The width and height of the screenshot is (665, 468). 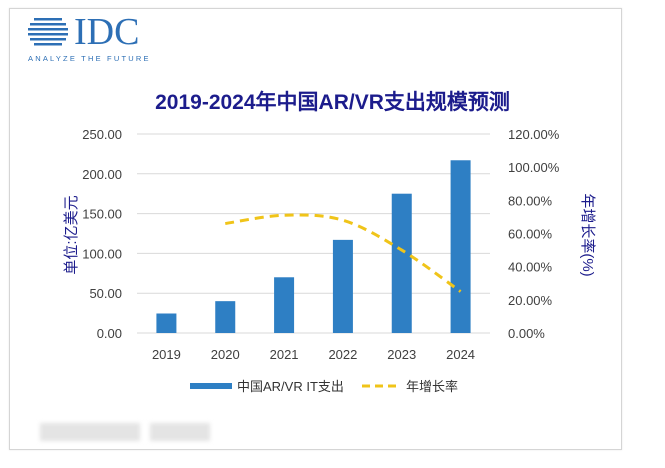 I want to click on y2-tick-label: 0.00%, so click(x=526, y=333).